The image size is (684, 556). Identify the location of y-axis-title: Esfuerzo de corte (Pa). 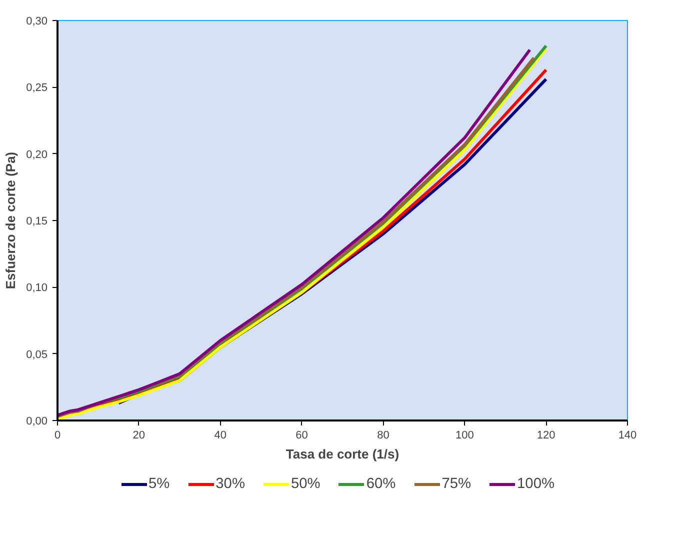
(10, 221).